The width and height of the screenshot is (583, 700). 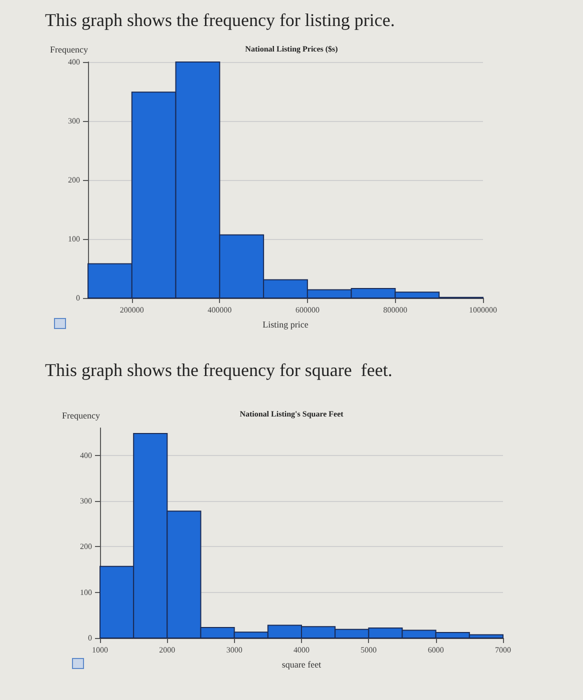 What do you see at coordinates (167, 650) in the screenshot?
I see `x-tick-label: 2000` at bounding box center [167, 650].